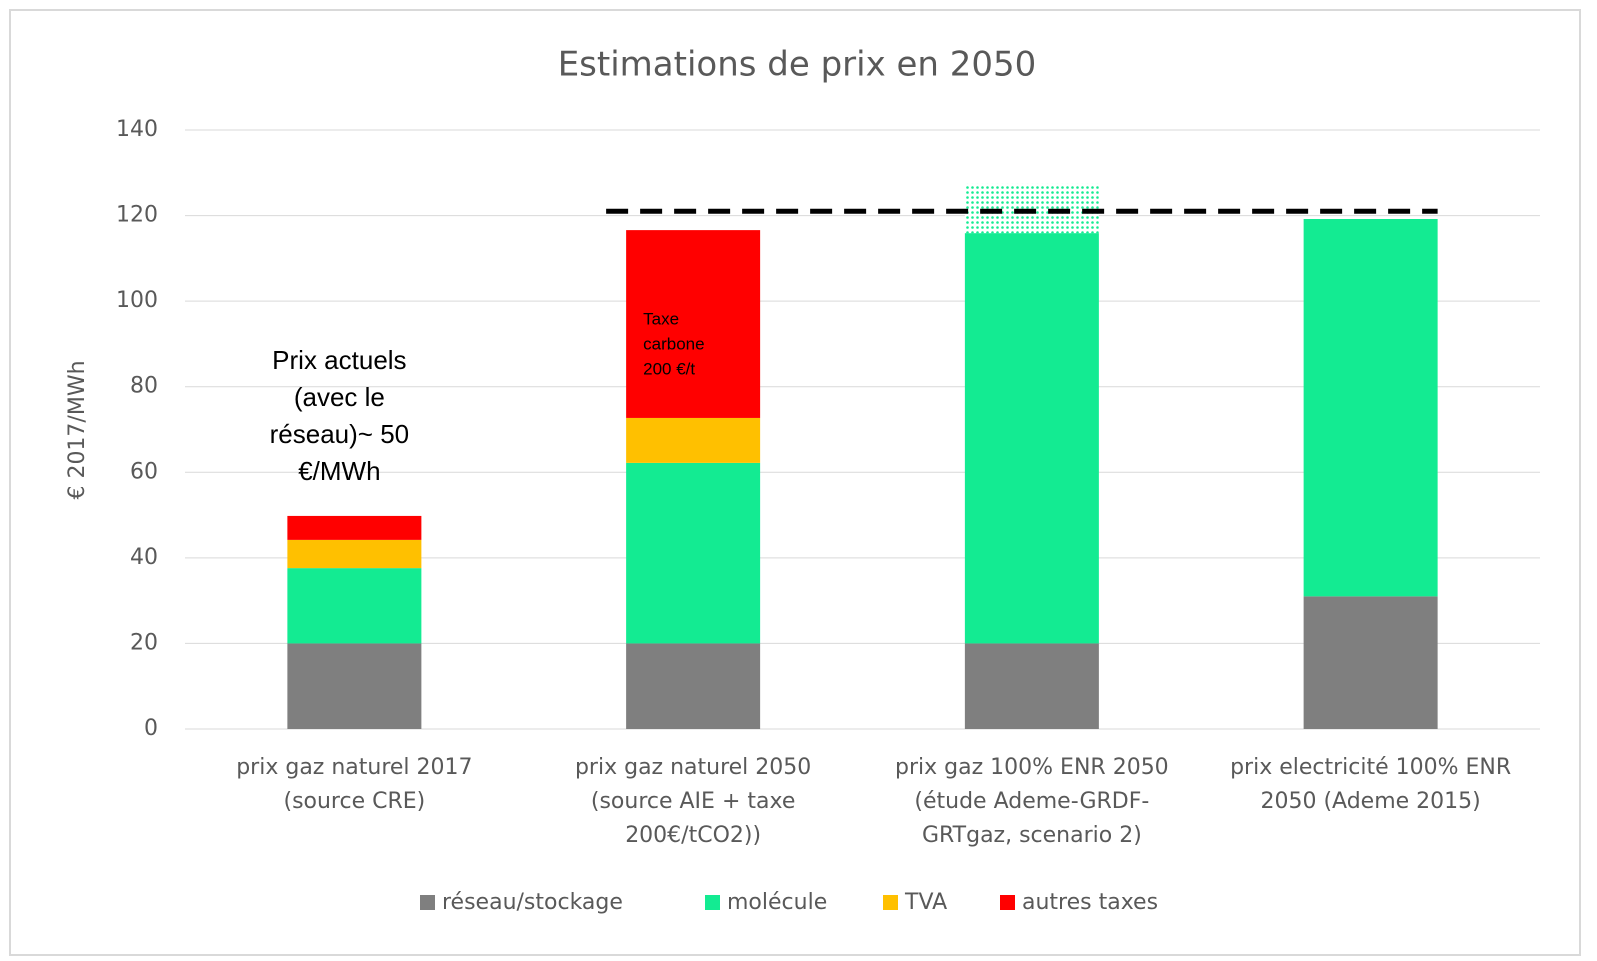 The width and height of the screenshot is (1597, 961). I want to click on x-tick-label: prix gaz naturel 2050, so click(693, 767).